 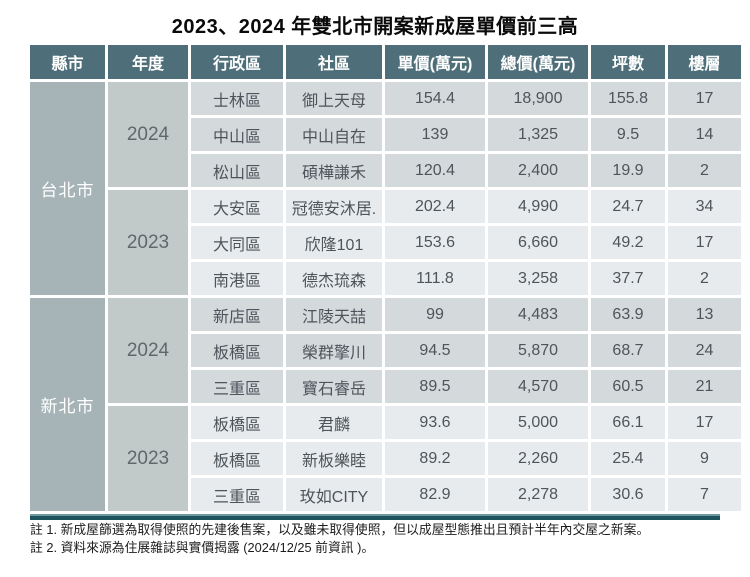 I want to click on community-cell: 欣隆101, so click(x=334, y=242).